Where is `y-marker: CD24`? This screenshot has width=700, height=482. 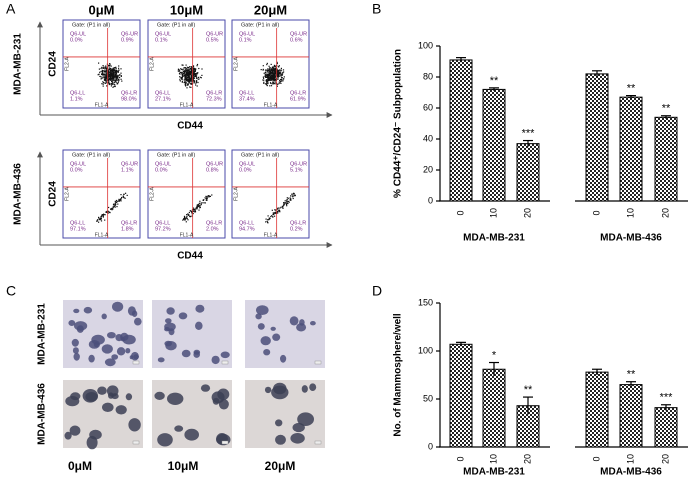
y-marker: CD24 is located at coordinates (53, 194).